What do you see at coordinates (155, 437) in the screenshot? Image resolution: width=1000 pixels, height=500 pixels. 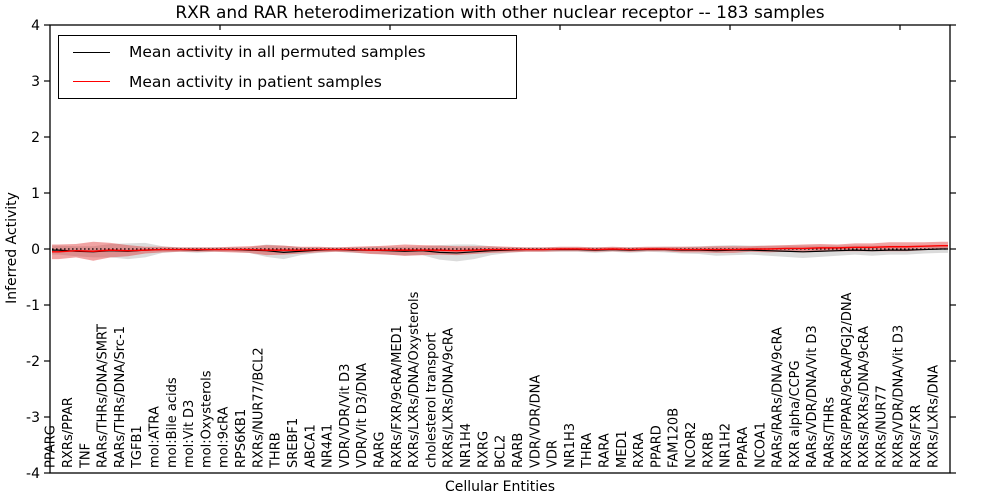 I see `x-tick-label: mol:ATRA` at bounding box center [155, 437].